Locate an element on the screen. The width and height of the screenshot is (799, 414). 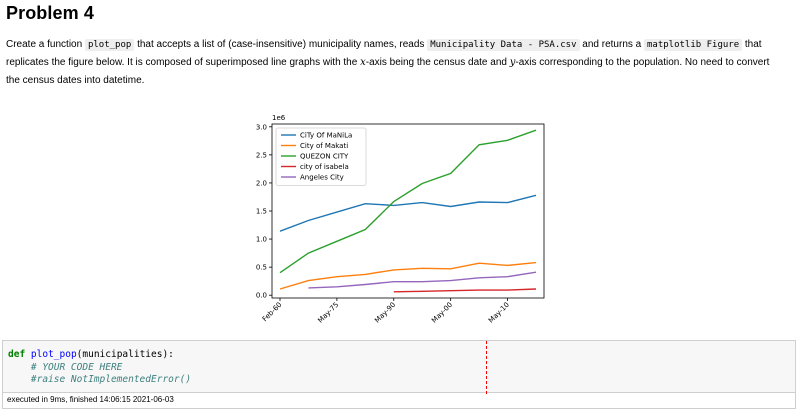
inline-code-plot-pop: plot_pop is located at coordinates (109, 45).